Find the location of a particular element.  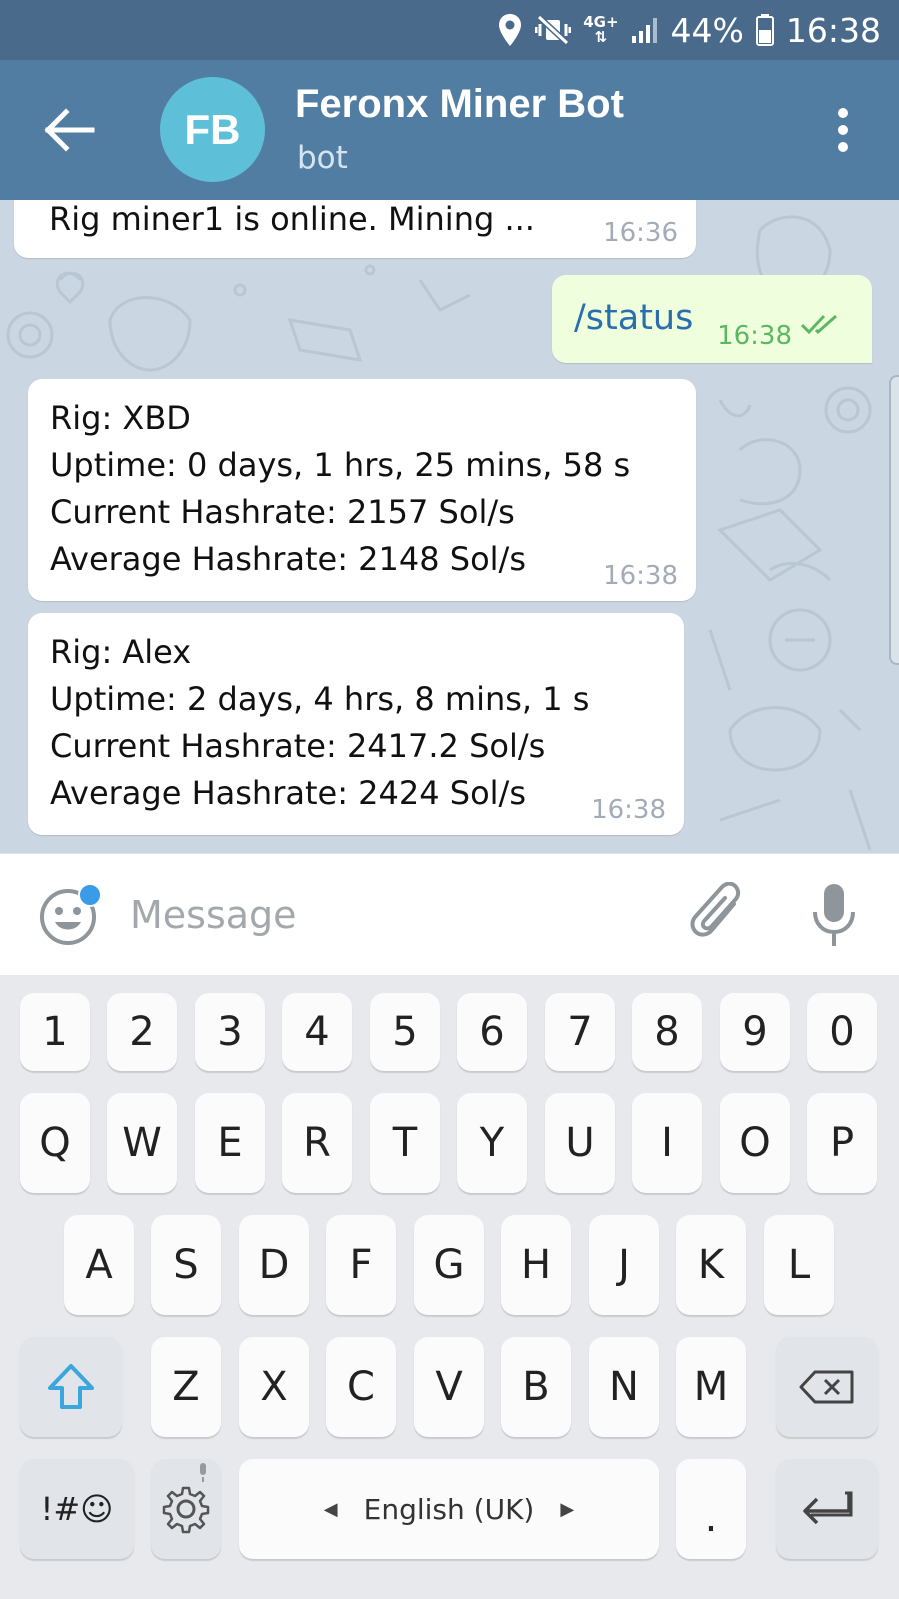

message-text: Average Hashrate: 2424 Sol/s is located at coordinates (288, 793).